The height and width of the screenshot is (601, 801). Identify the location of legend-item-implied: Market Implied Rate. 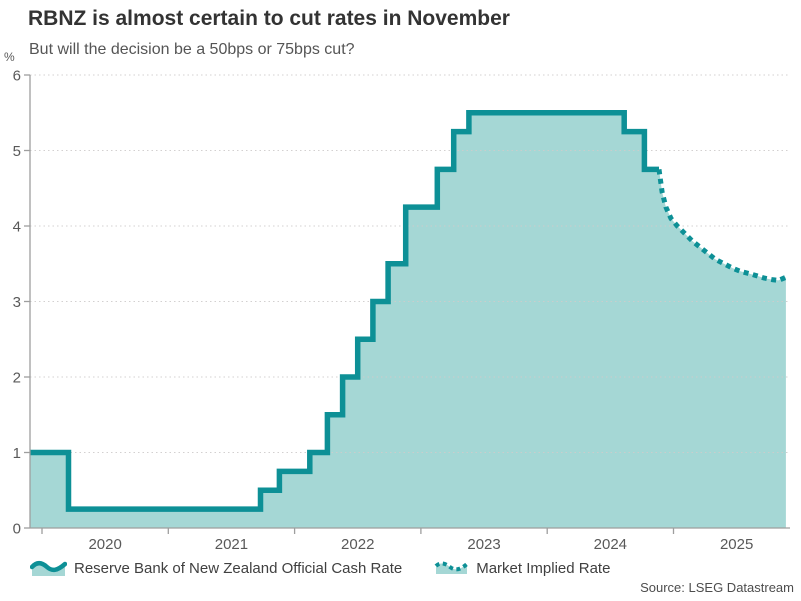
(522, 568).